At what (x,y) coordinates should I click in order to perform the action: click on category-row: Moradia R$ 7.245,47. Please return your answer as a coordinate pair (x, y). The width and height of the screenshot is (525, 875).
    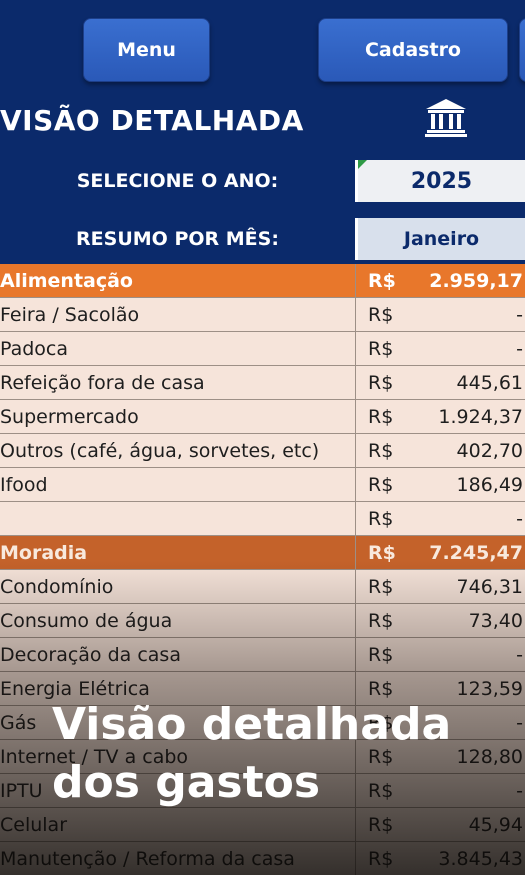
    Looking at the image, I should click on (262, 553).